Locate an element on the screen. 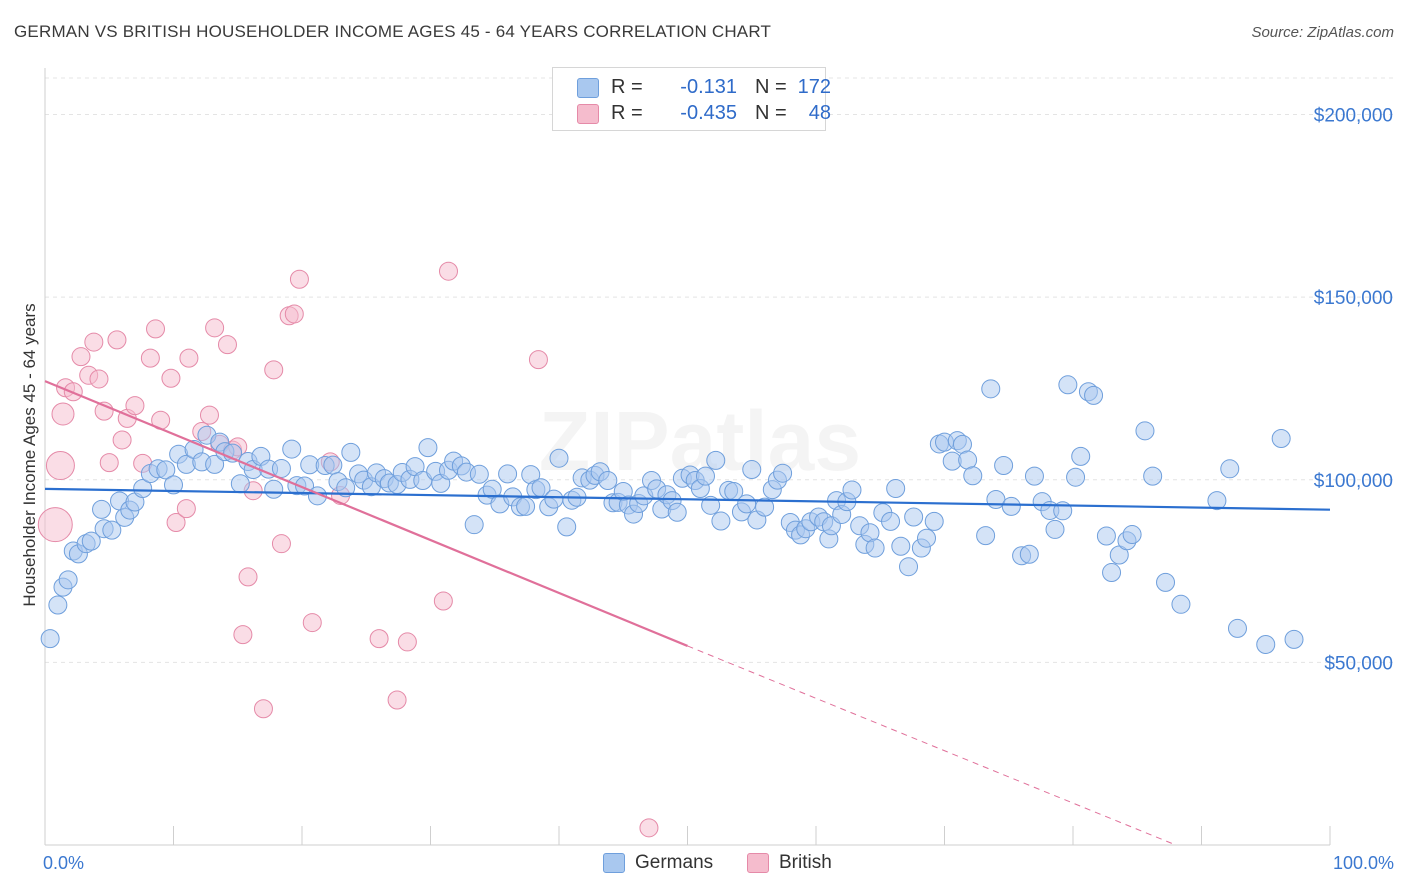 The image size is (1406, 892). british-trend-line is located at coordinates (366, 513).